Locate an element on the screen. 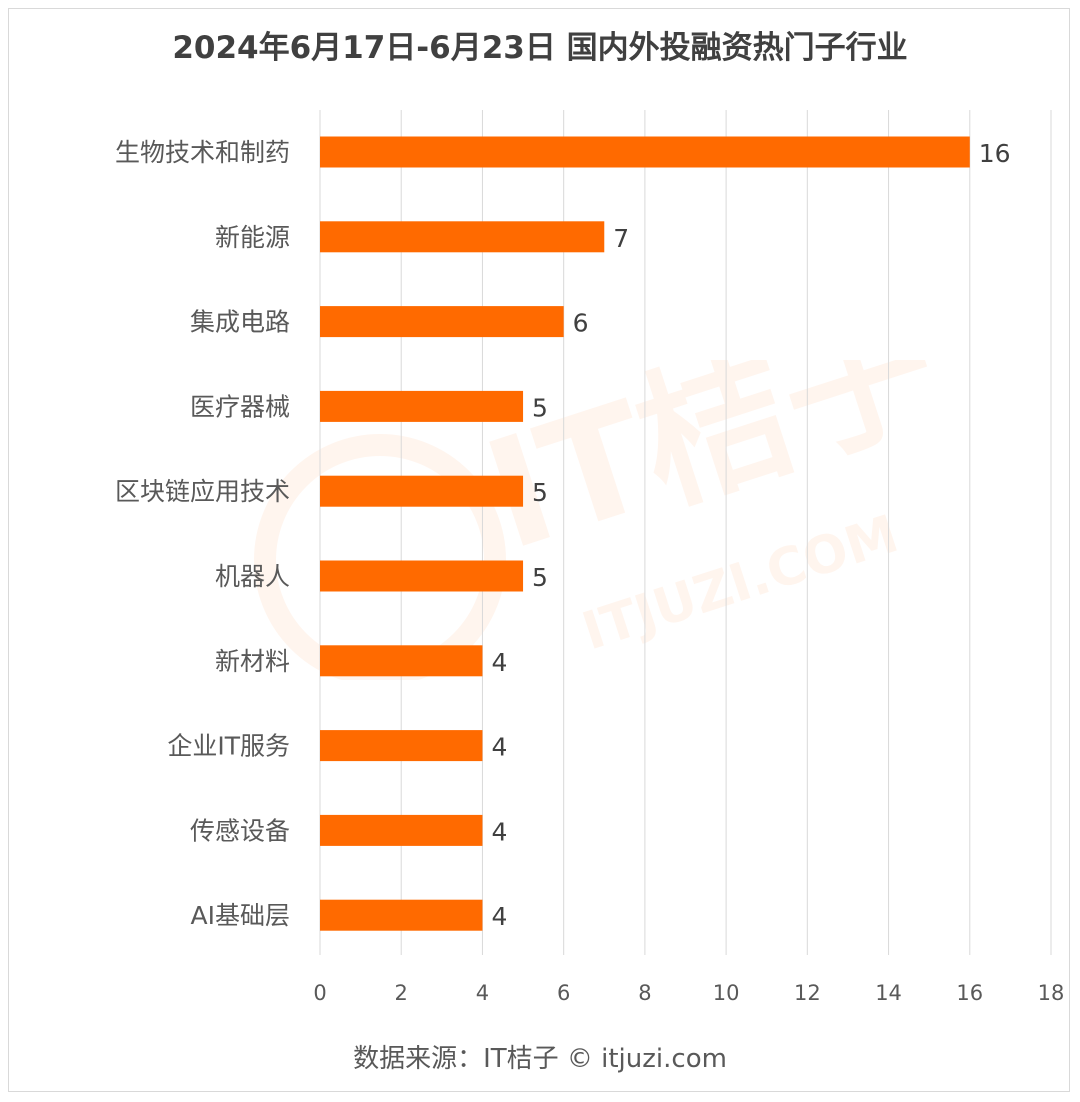 The height and width of the screenshot is (1102, 1080). x-tick-label: 12 is located at coordinates (807, 993).